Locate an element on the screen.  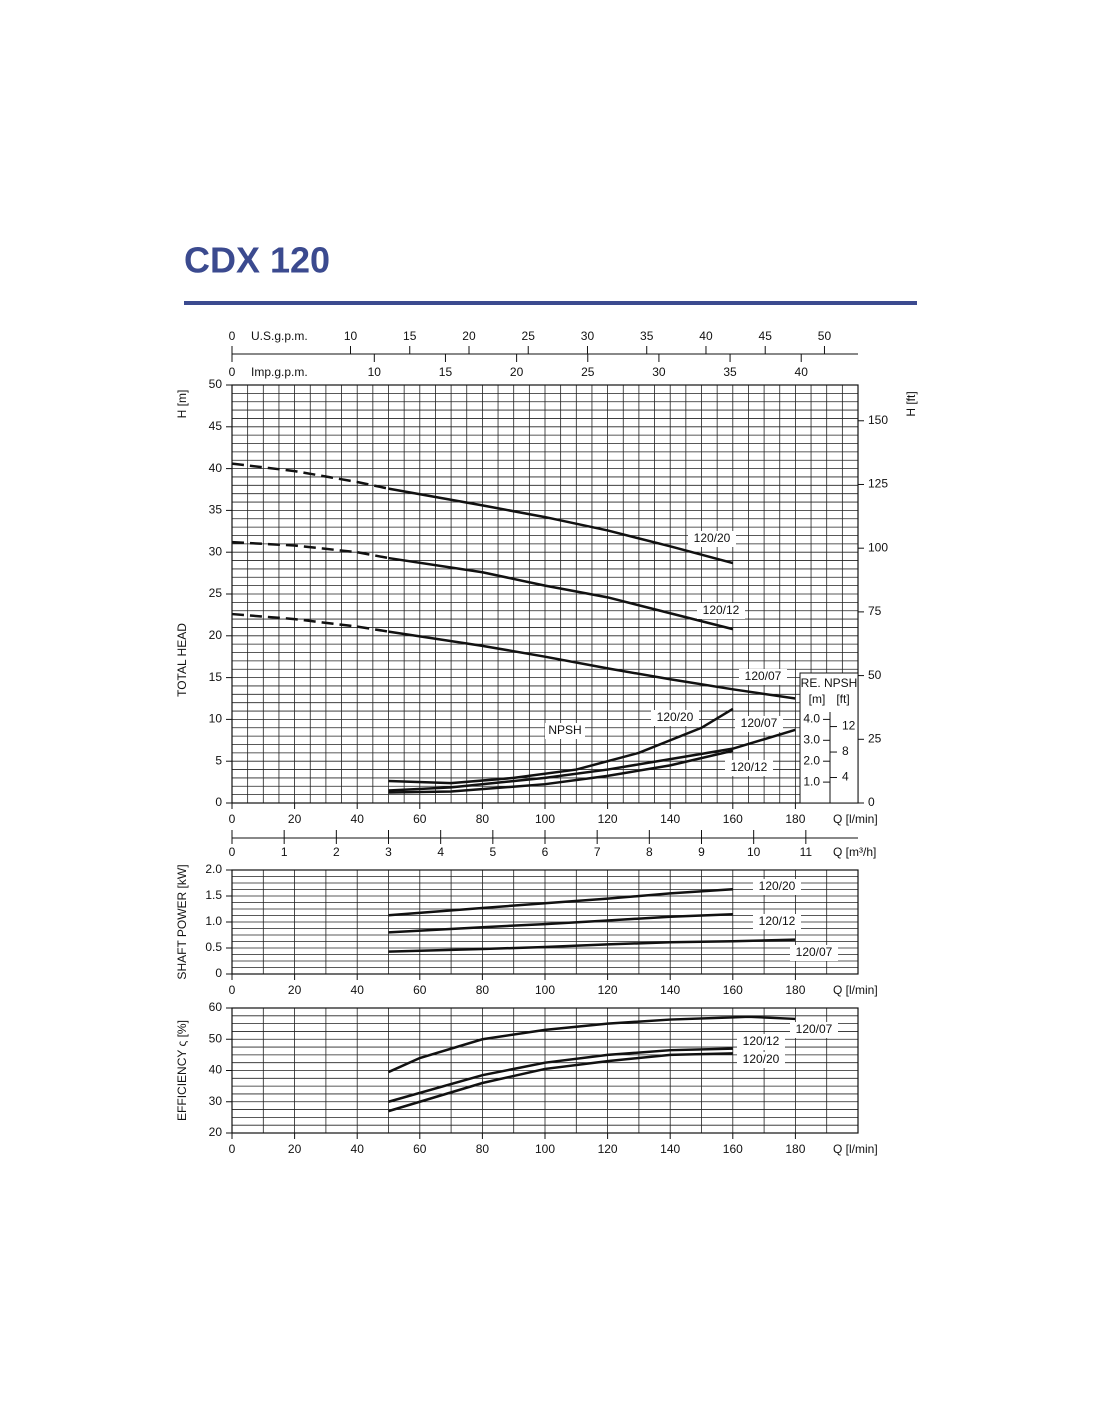
bottom-axis-tick-label: 9 is located at coordinates (701, 852).